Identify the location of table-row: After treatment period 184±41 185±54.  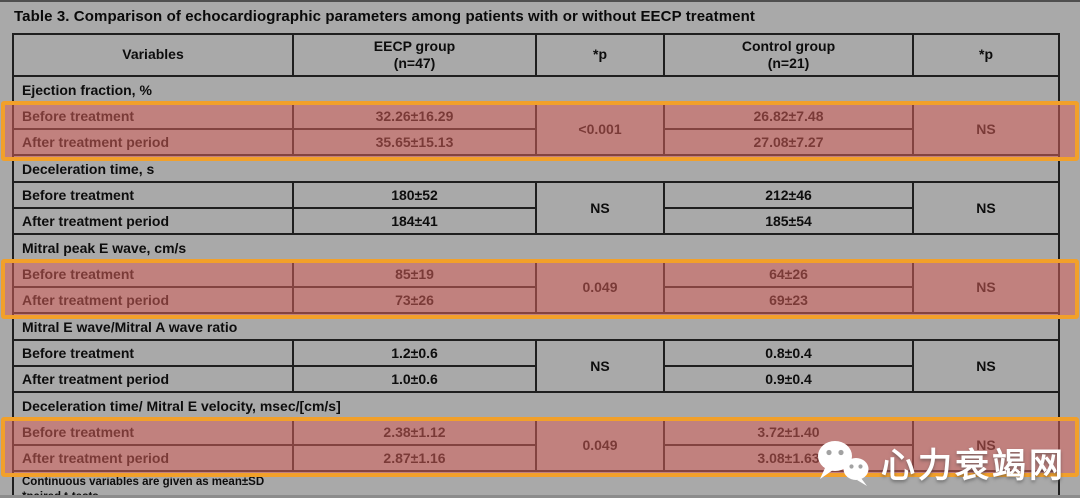
(535, 221).